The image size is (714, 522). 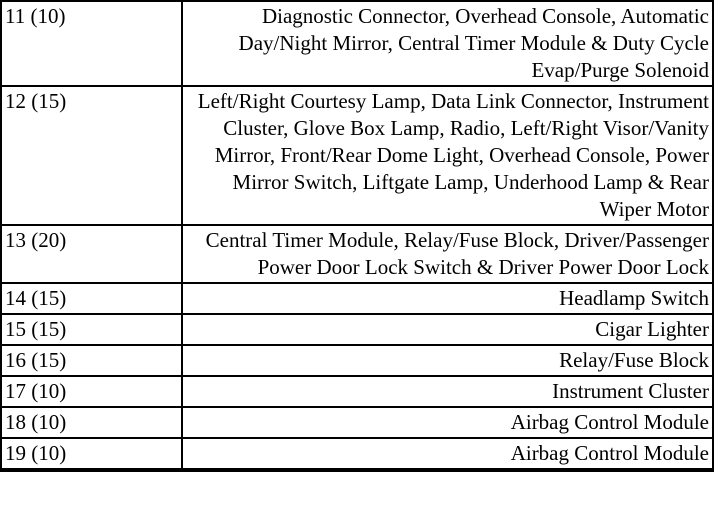 What do you see at coordinates (91, 391) in the screenshot?
I see `fuse-number-cell: 17 (10)` at bounding box center [91, 391].